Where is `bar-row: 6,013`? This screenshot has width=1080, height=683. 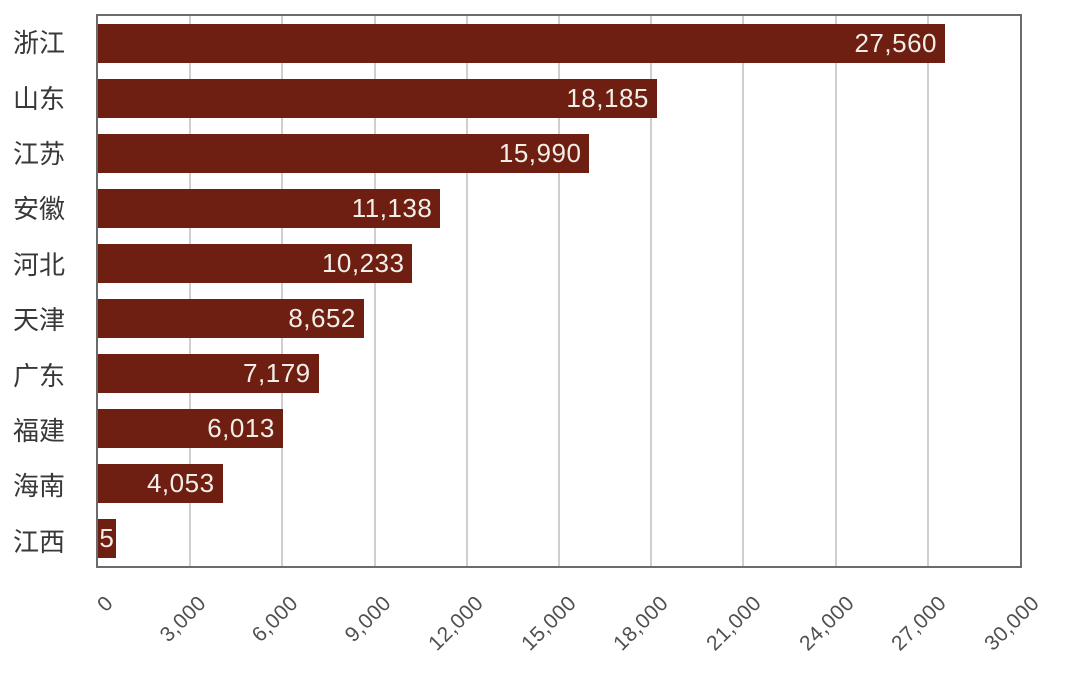 bar-row: 6,013 is located at coordinates (559, 428).